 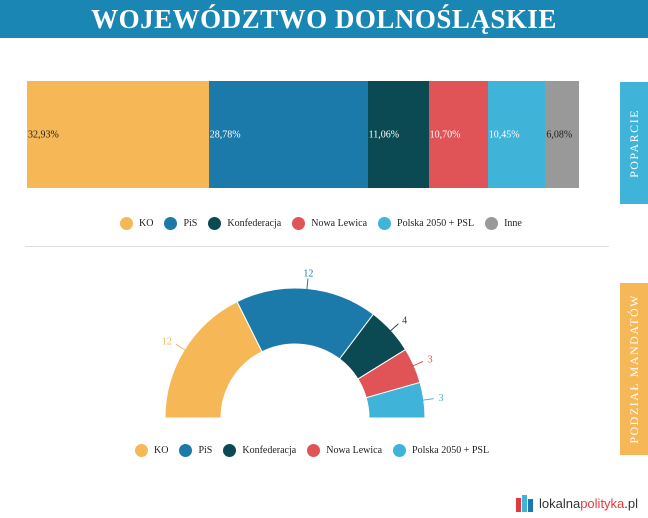 I want to click on bar-segment-ko: 32,93%, so click(x=118, y=134).